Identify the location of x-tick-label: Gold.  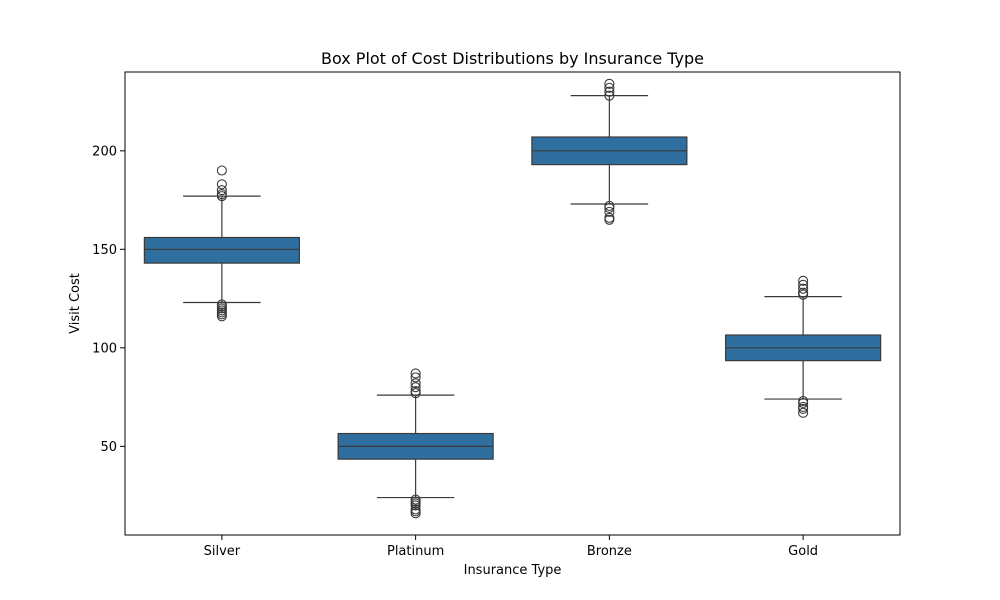
(803, 551).